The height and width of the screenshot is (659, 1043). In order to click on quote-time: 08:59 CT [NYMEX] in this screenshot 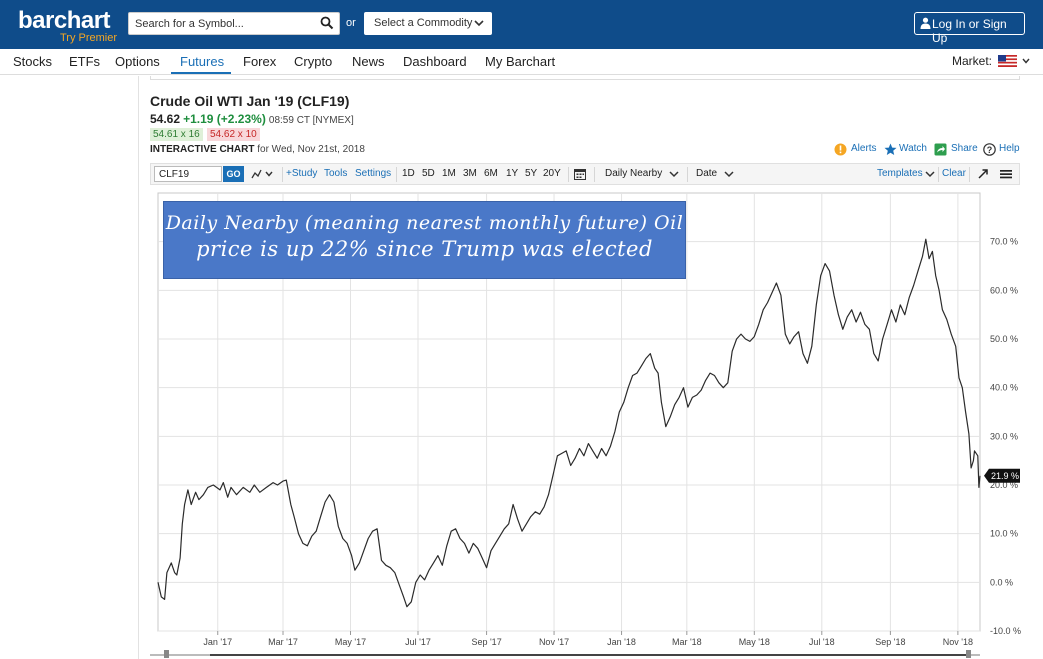, I will do `click(311, 120)`.